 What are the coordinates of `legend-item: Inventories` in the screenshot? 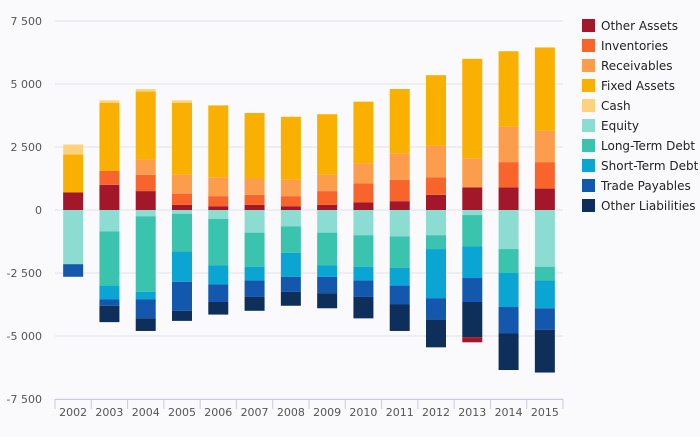 It's located at (625, 46).